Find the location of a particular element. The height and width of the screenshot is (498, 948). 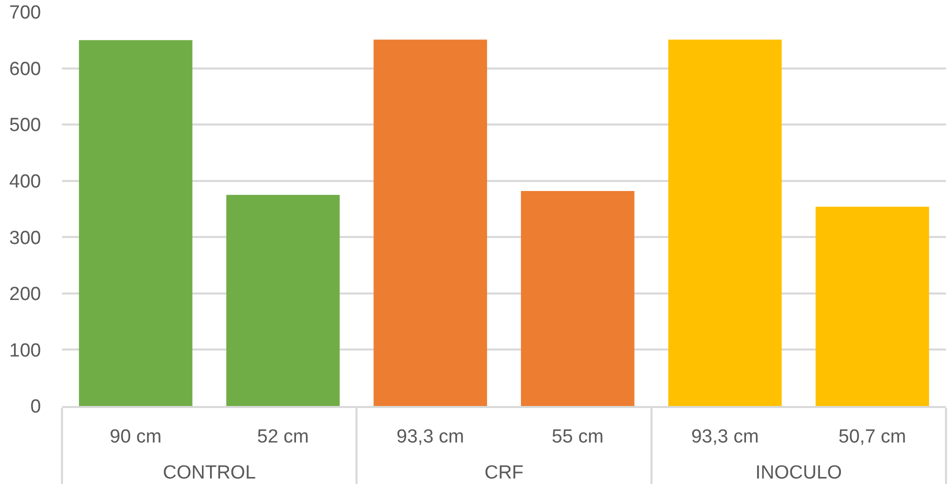

x-tick-label: 55 cm is located at coordinates (578, 437).